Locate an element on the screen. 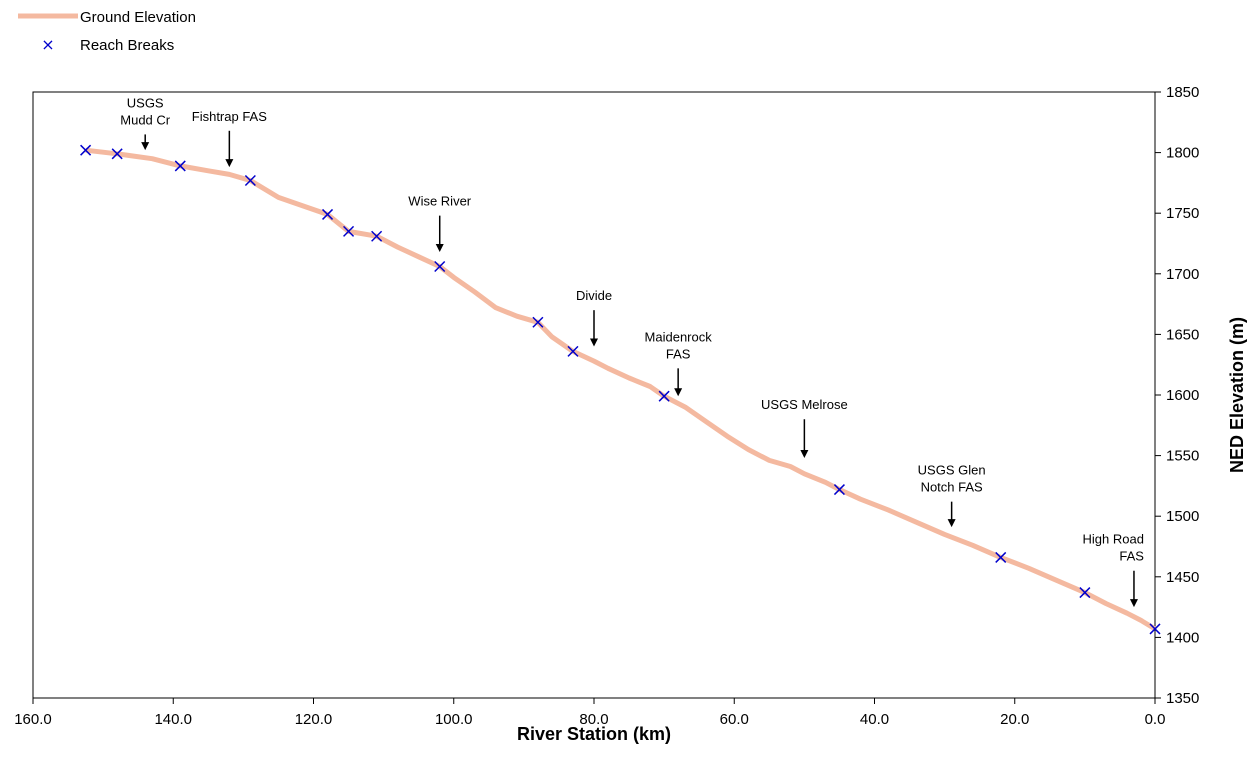 The image size is (1250, 772). x-tick-label: 40.0 is located at coordinates (874, 719).